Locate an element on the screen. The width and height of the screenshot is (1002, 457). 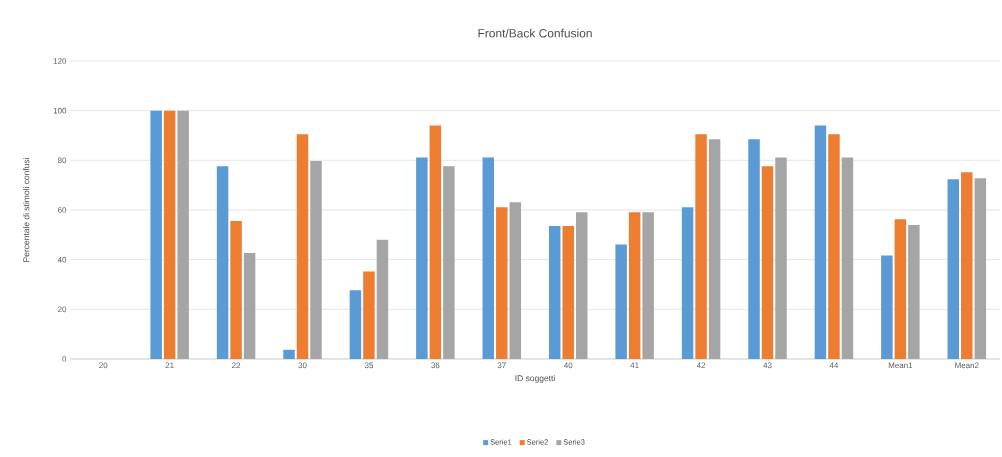
chart-title: Front/Back Confusion is located at coordinates (535, 33).